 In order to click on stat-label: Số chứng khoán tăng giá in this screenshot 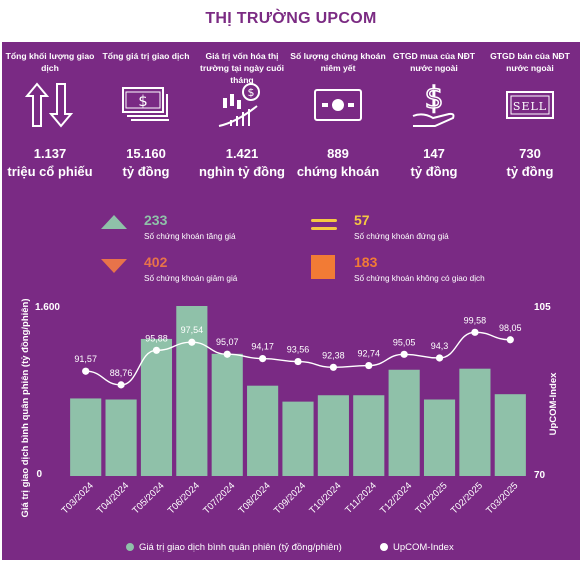, I will do `click(190, 236)`.